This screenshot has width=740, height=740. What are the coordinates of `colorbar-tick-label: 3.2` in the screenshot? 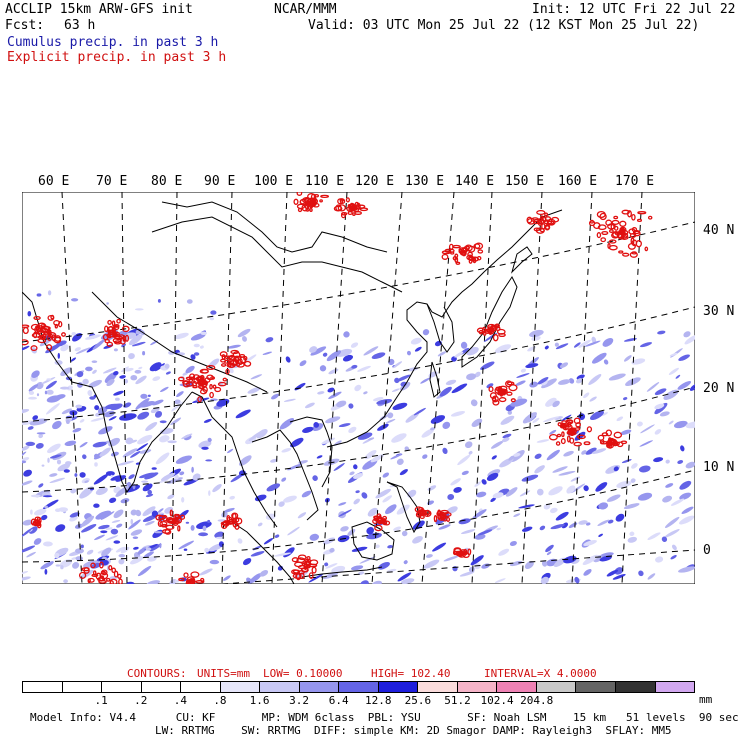 It's located at (299, 700).